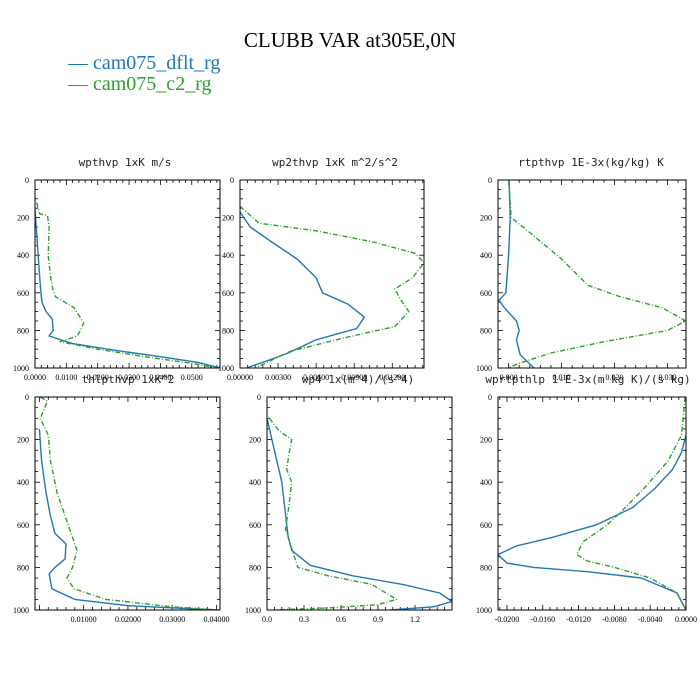 This screenshot has width=700, height=700. What do you see at coordinates (614, 619) in the screenshot?
I see `x-tick-label: -0.0080` at bounding box center [614, 619].